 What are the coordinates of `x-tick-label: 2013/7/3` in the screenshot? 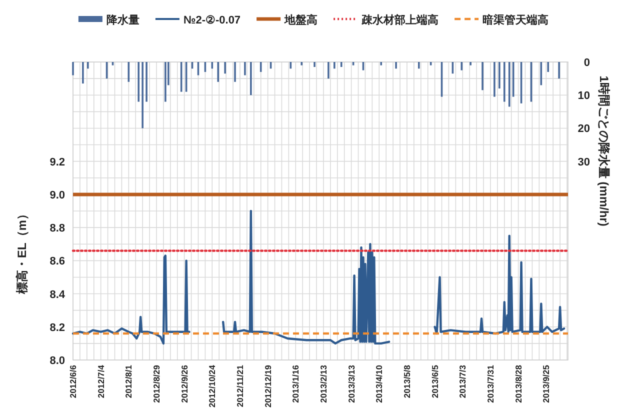 It's located at (463, 381).